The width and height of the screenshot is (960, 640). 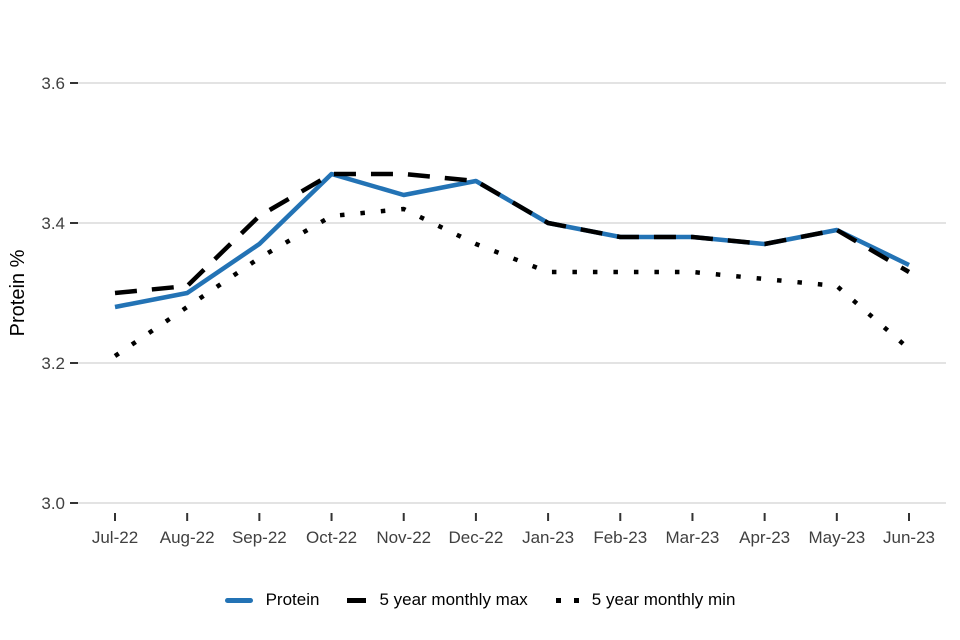 I want to click on max-line-swatch, so click(x=357, y=600).